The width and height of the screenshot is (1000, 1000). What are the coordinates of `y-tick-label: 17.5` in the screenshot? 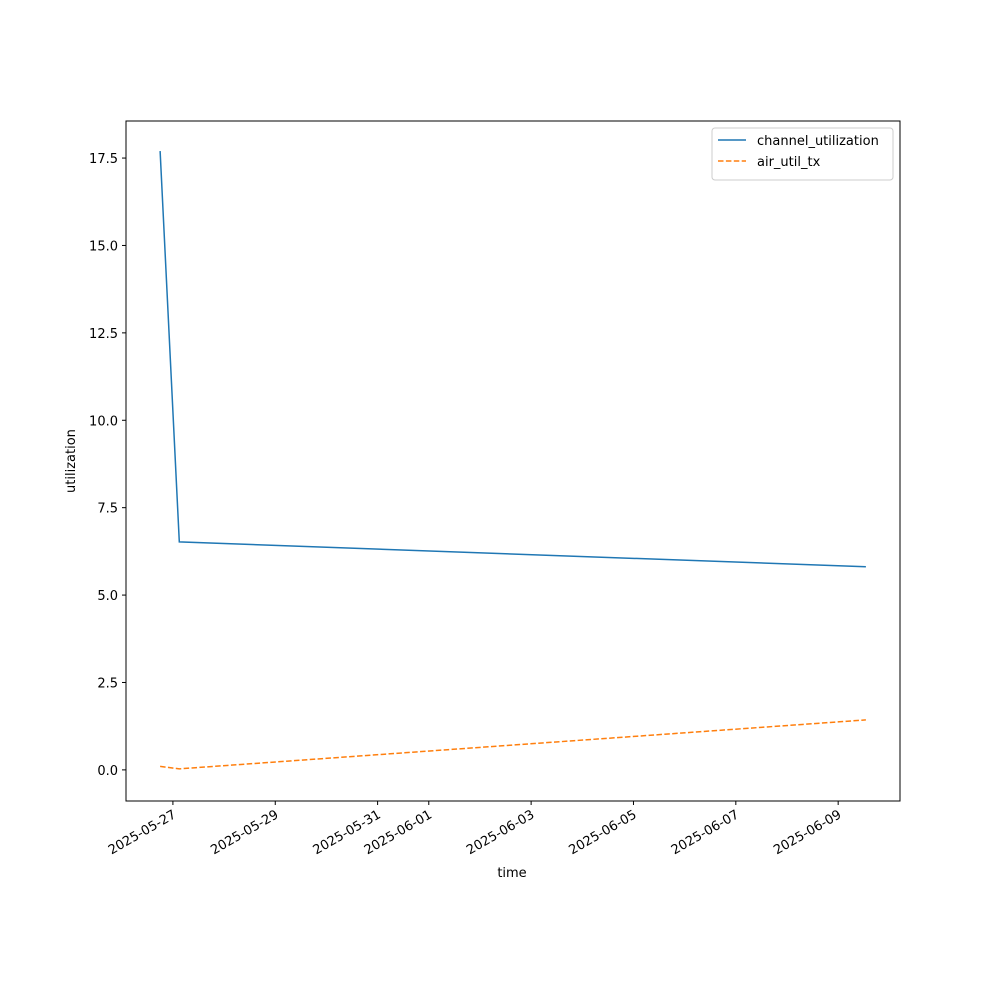 It's located at (103, 159).